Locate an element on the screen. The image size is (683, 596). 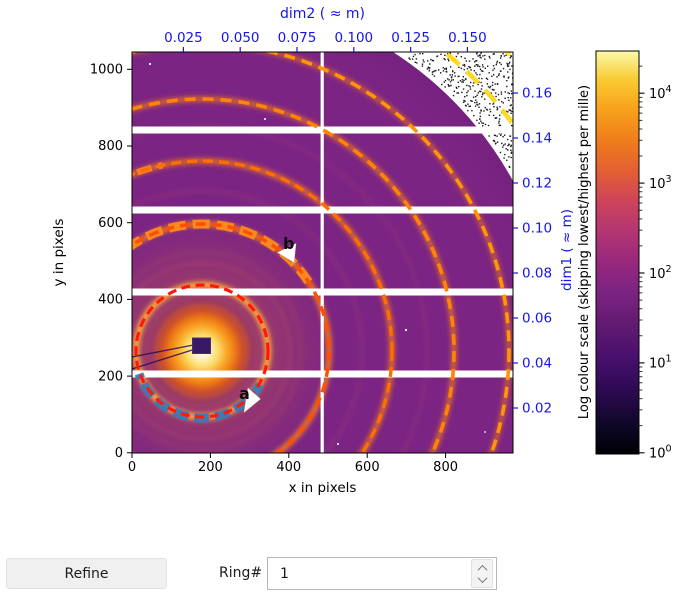
top-tick-label: 0.050 is located at coordinates (240, 38).